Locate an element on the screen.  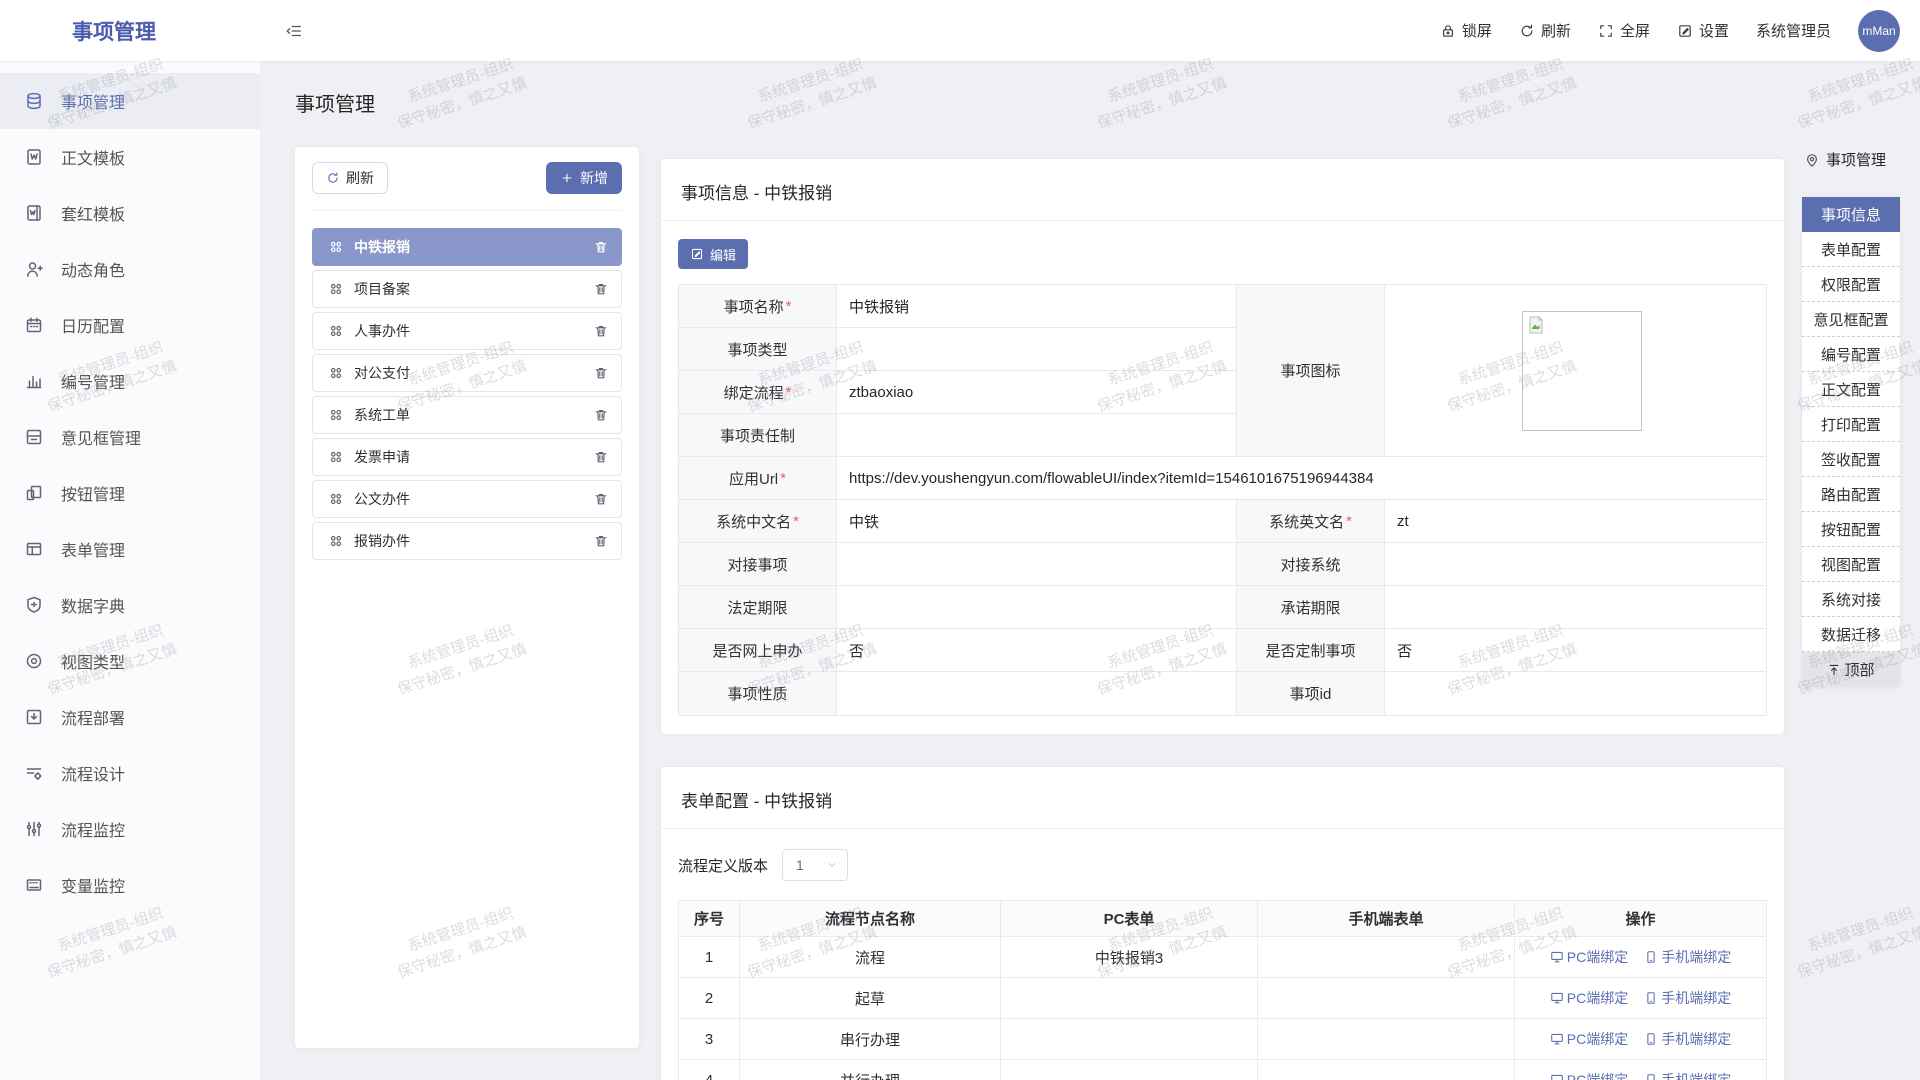
sidebar-item: 动态角色 is located at coordinates (130, 269).